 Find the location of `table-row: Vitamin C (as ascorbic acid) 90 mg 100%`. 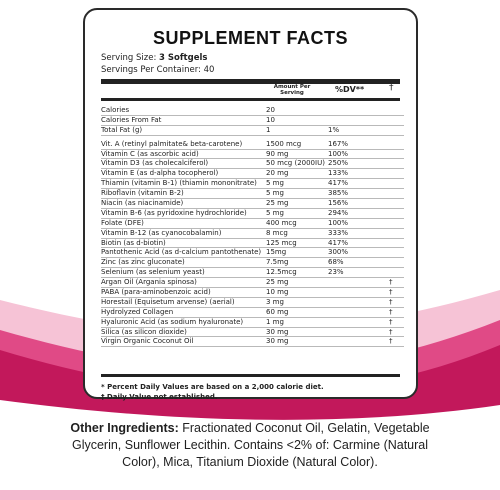

table-row: Vitamin C (as ascorbic acid) 90 mg 100% is located at coordinates (252, 155).